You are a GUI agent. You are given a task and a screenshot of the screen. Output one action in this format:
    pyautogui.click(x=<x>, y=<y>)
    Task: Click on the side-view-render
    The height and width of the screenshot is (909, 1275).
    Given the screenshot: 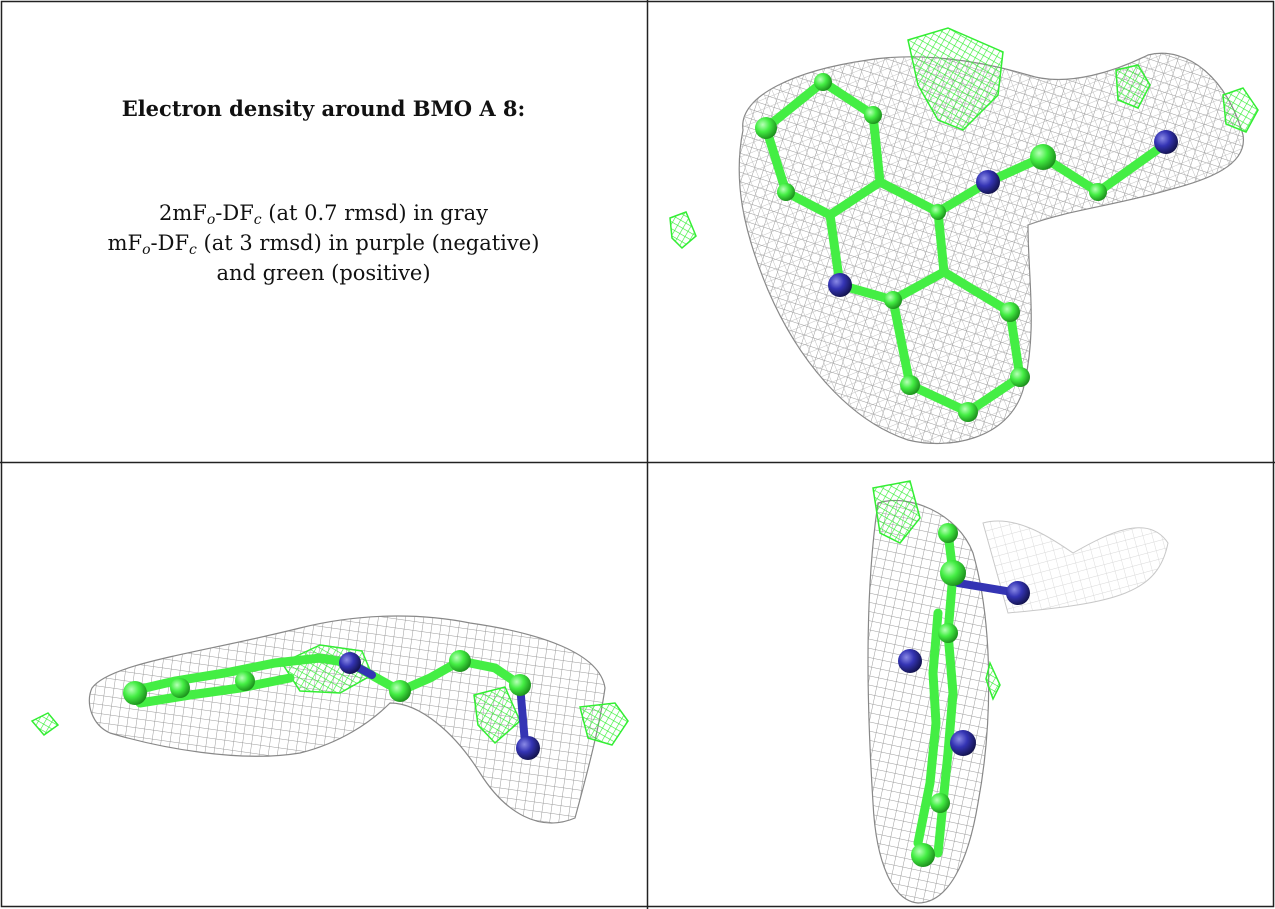 What is the action you would take?
    pyautogui.click(x=329, y=719)
    